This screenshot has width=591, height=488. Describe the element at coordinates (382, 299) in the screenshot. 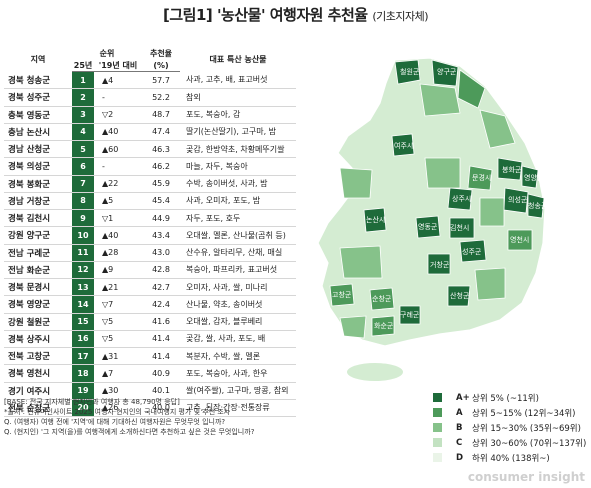

I see `region-sunchang` at that location.